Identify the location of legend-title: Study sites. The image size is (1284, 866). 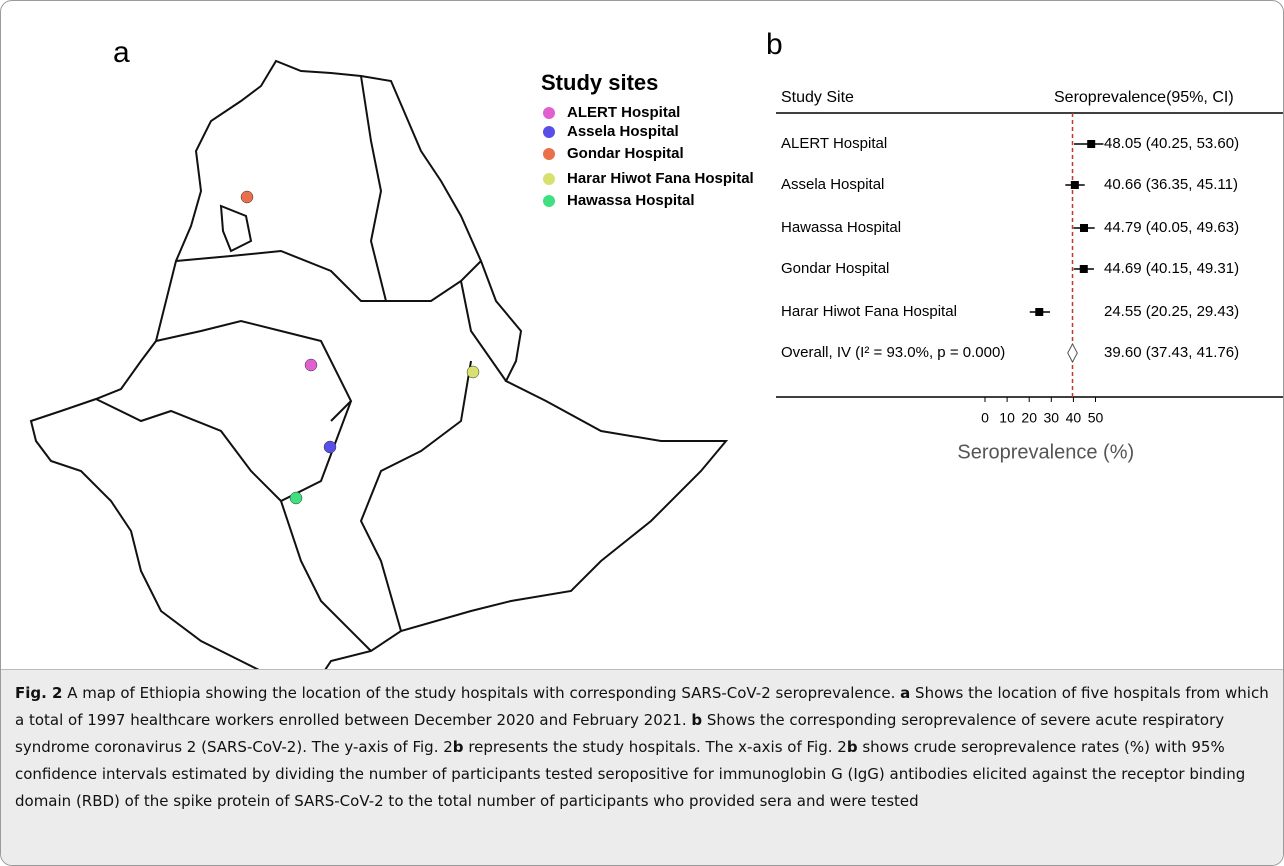
(599, 82).